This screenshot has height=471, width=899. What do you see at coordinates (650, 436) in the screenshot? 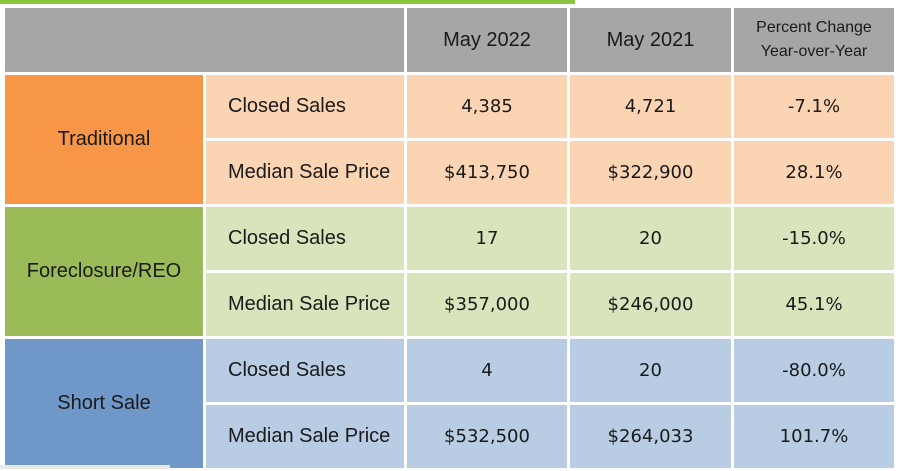
I see `value-may-2021: $264,033` at bounding box center [650, 436].